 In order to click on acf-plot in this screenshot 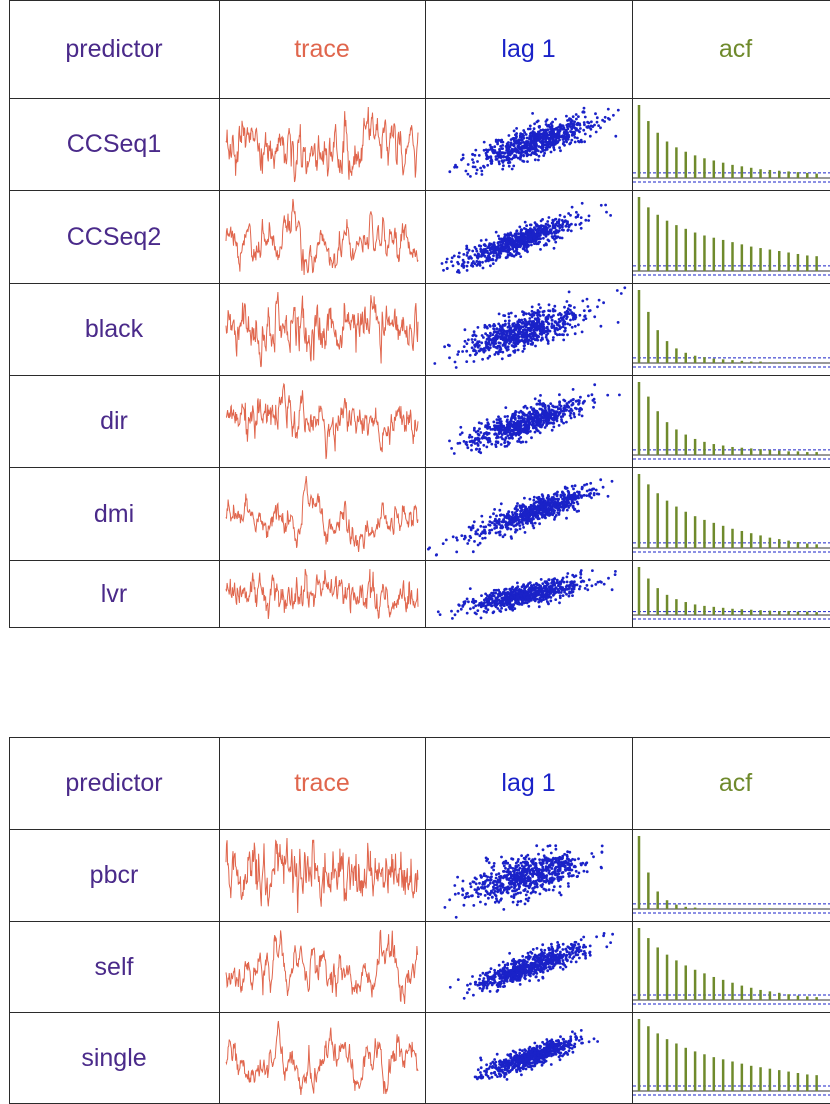, I will do `click(731, 329)`.